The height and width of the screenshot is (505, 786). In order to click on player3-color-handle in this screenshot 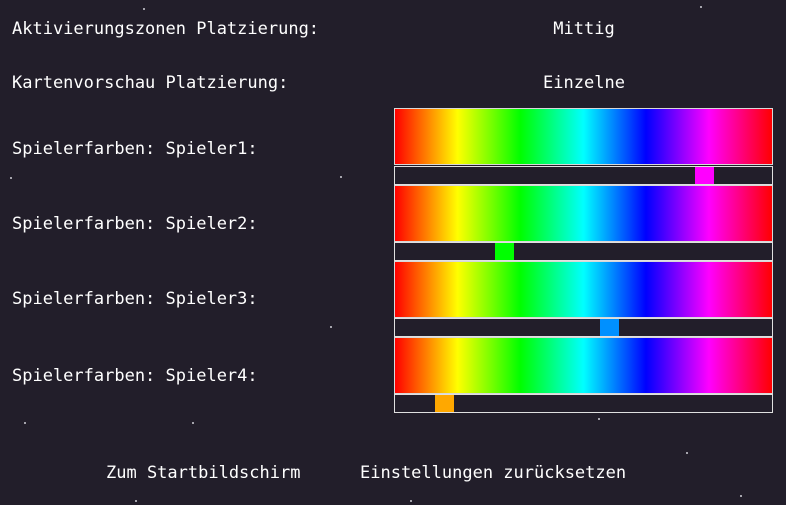, I will do `click(609, 327)`.